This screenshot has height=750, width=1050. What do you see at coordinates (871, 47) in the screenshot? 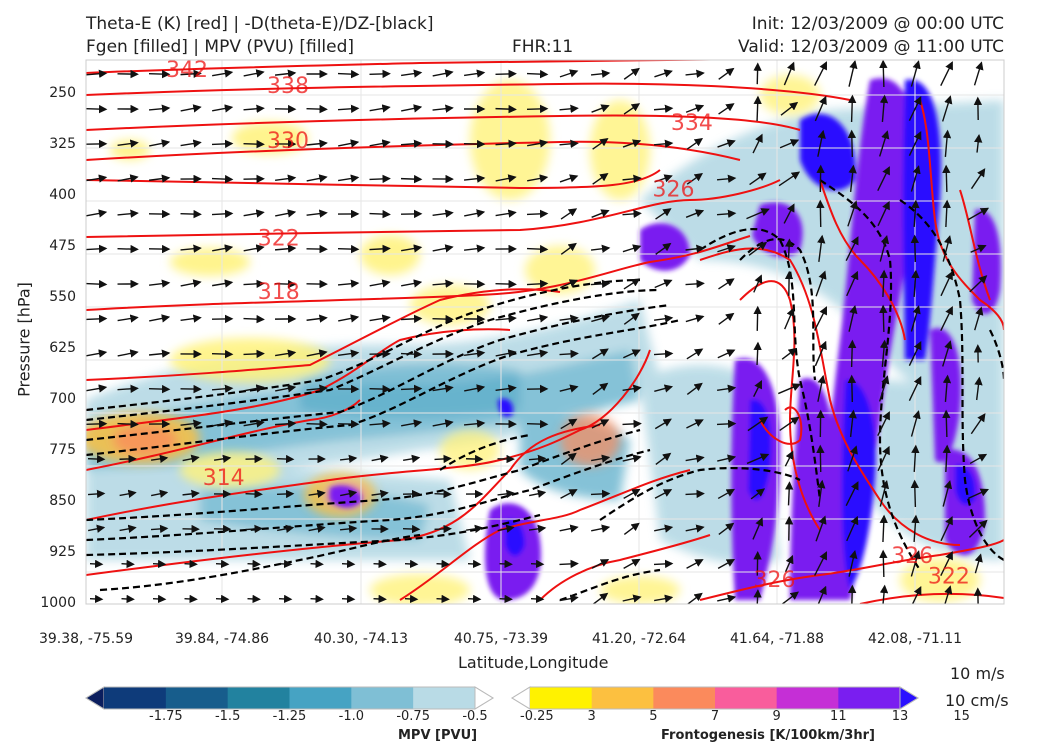
I see `title-right-line2: Valid: 12/03/2009 @ 11:00 UTC` at bounding box center [871, 47].